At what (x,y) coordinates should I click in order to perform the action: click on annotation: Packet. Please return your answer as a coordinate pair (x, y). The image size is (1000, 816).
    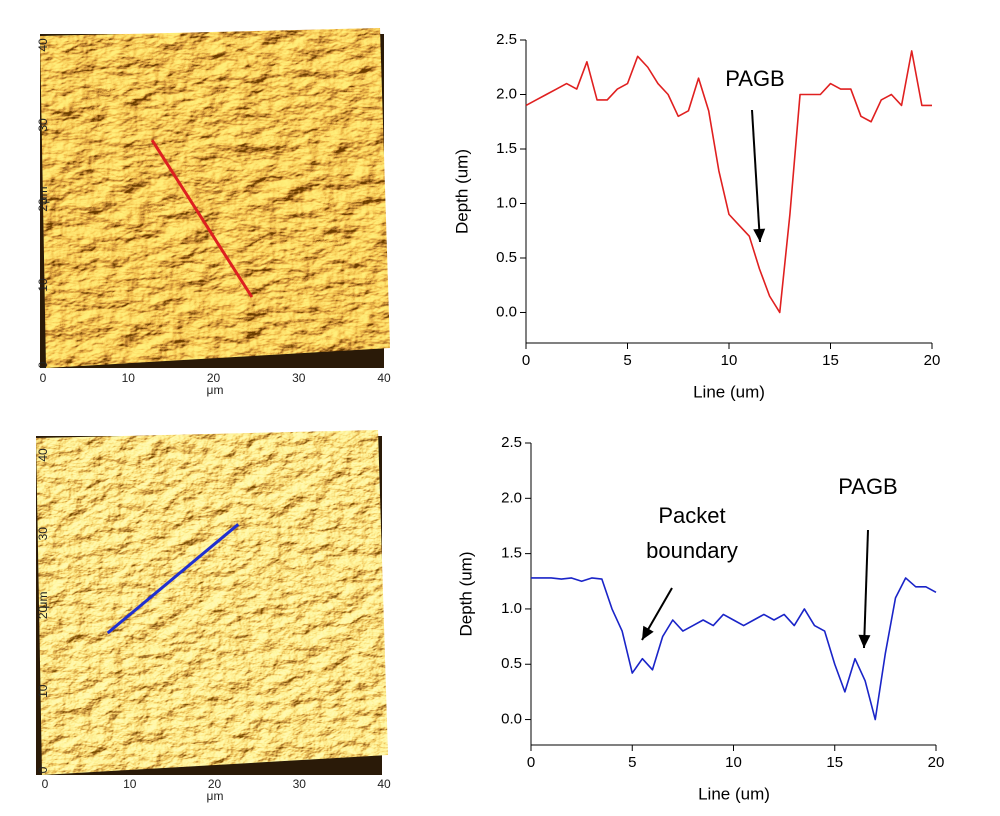
    Looking at the image, I should click on (691, 515).